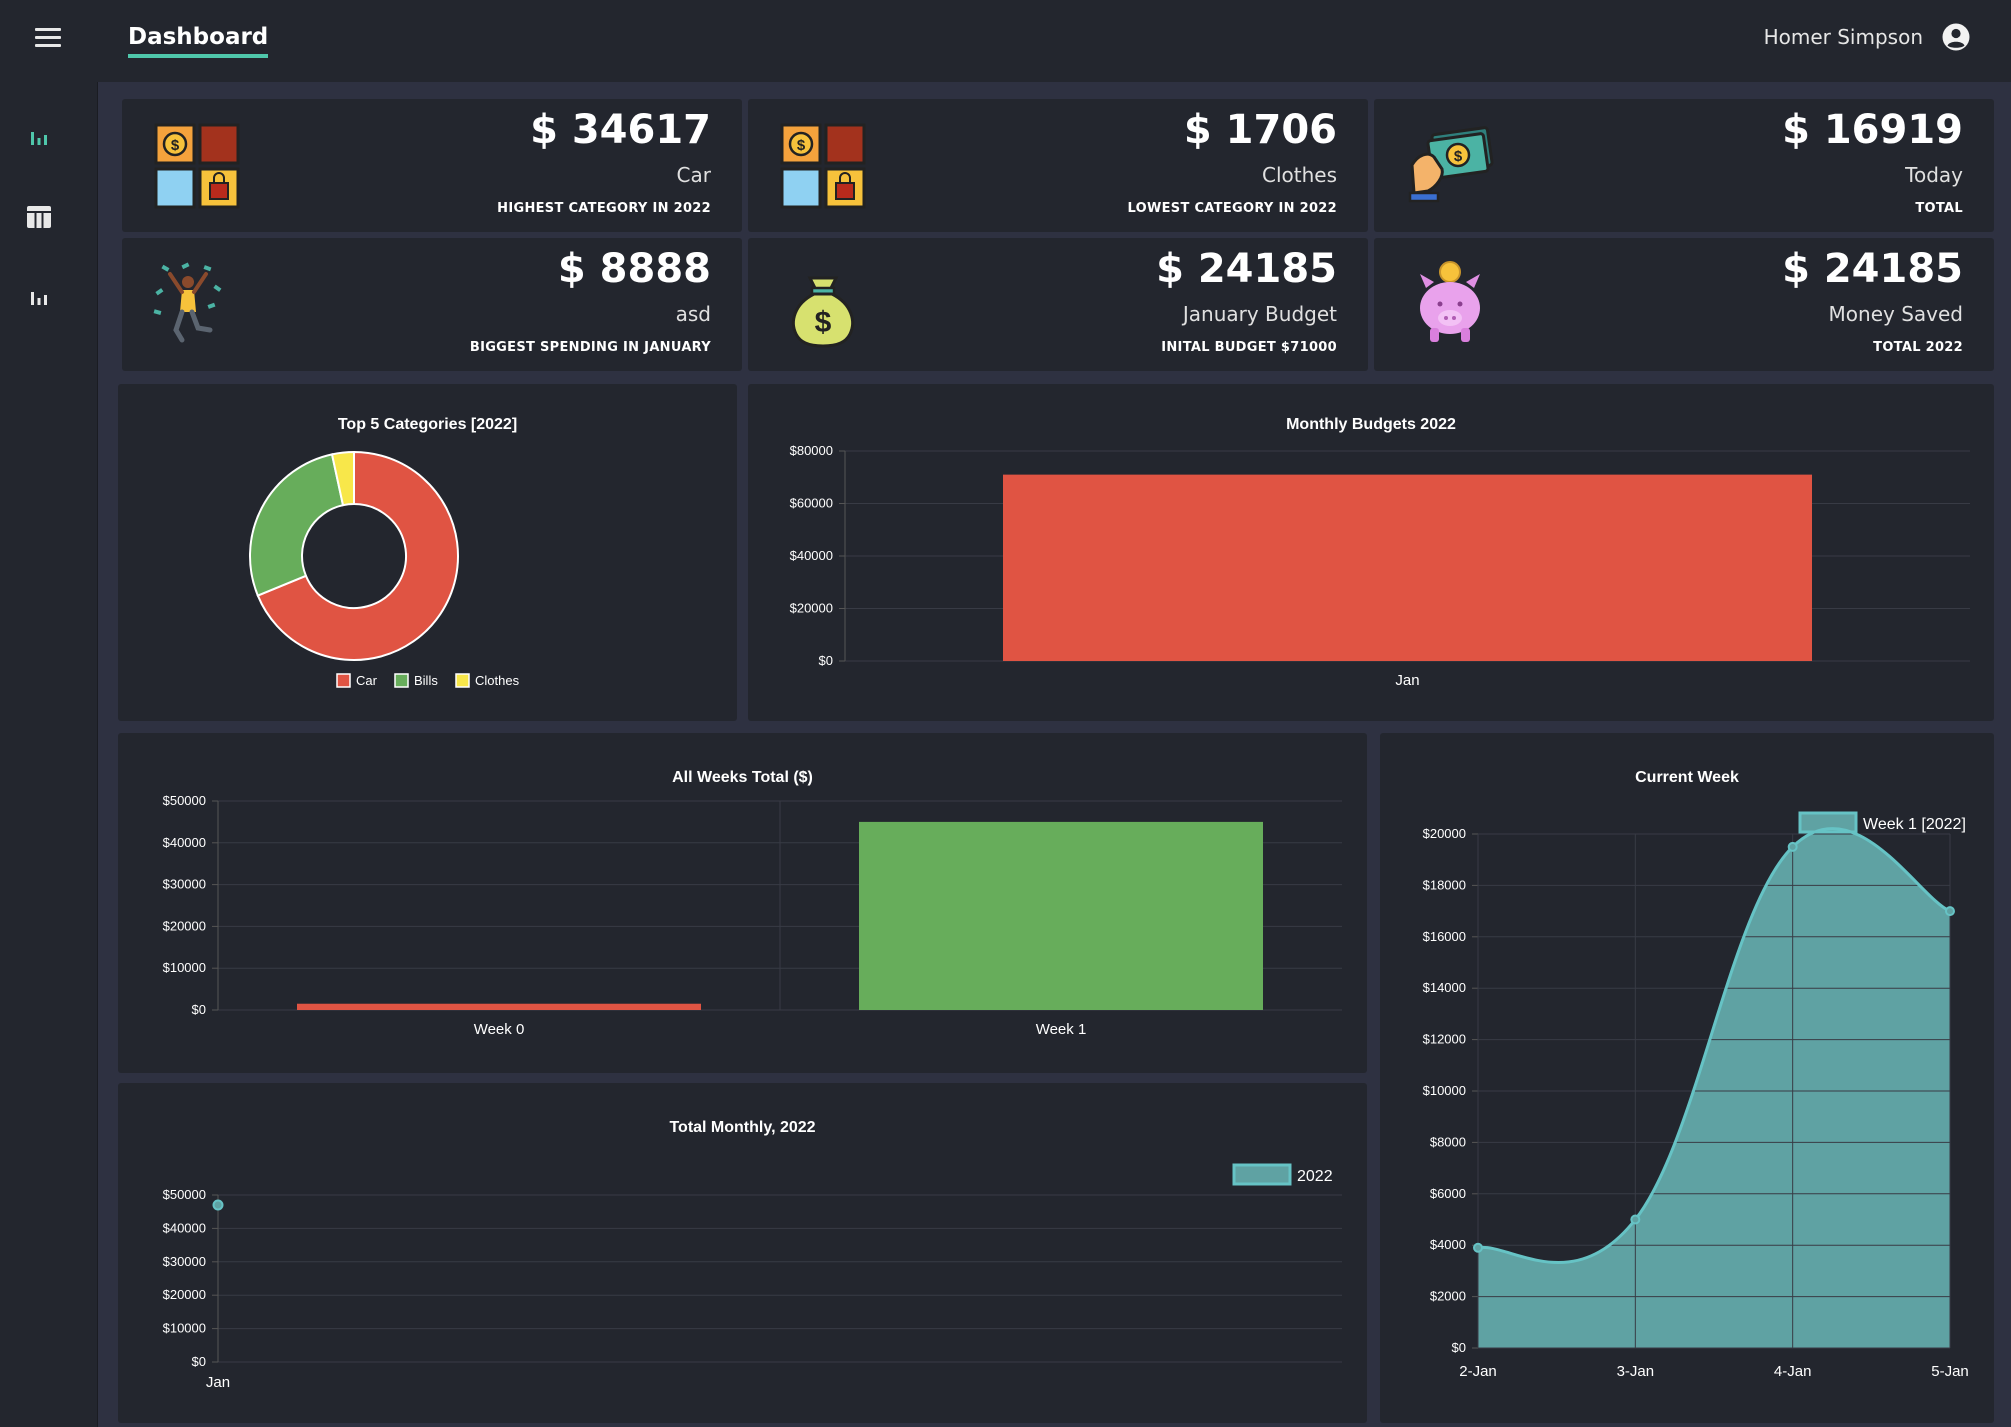 This screenshot has width=2011, height=1427. What do you see at coordinates (1872, 269) in the screenshot?
I see `stat-amount: $ 24185` at bounding box center [1872, 269].